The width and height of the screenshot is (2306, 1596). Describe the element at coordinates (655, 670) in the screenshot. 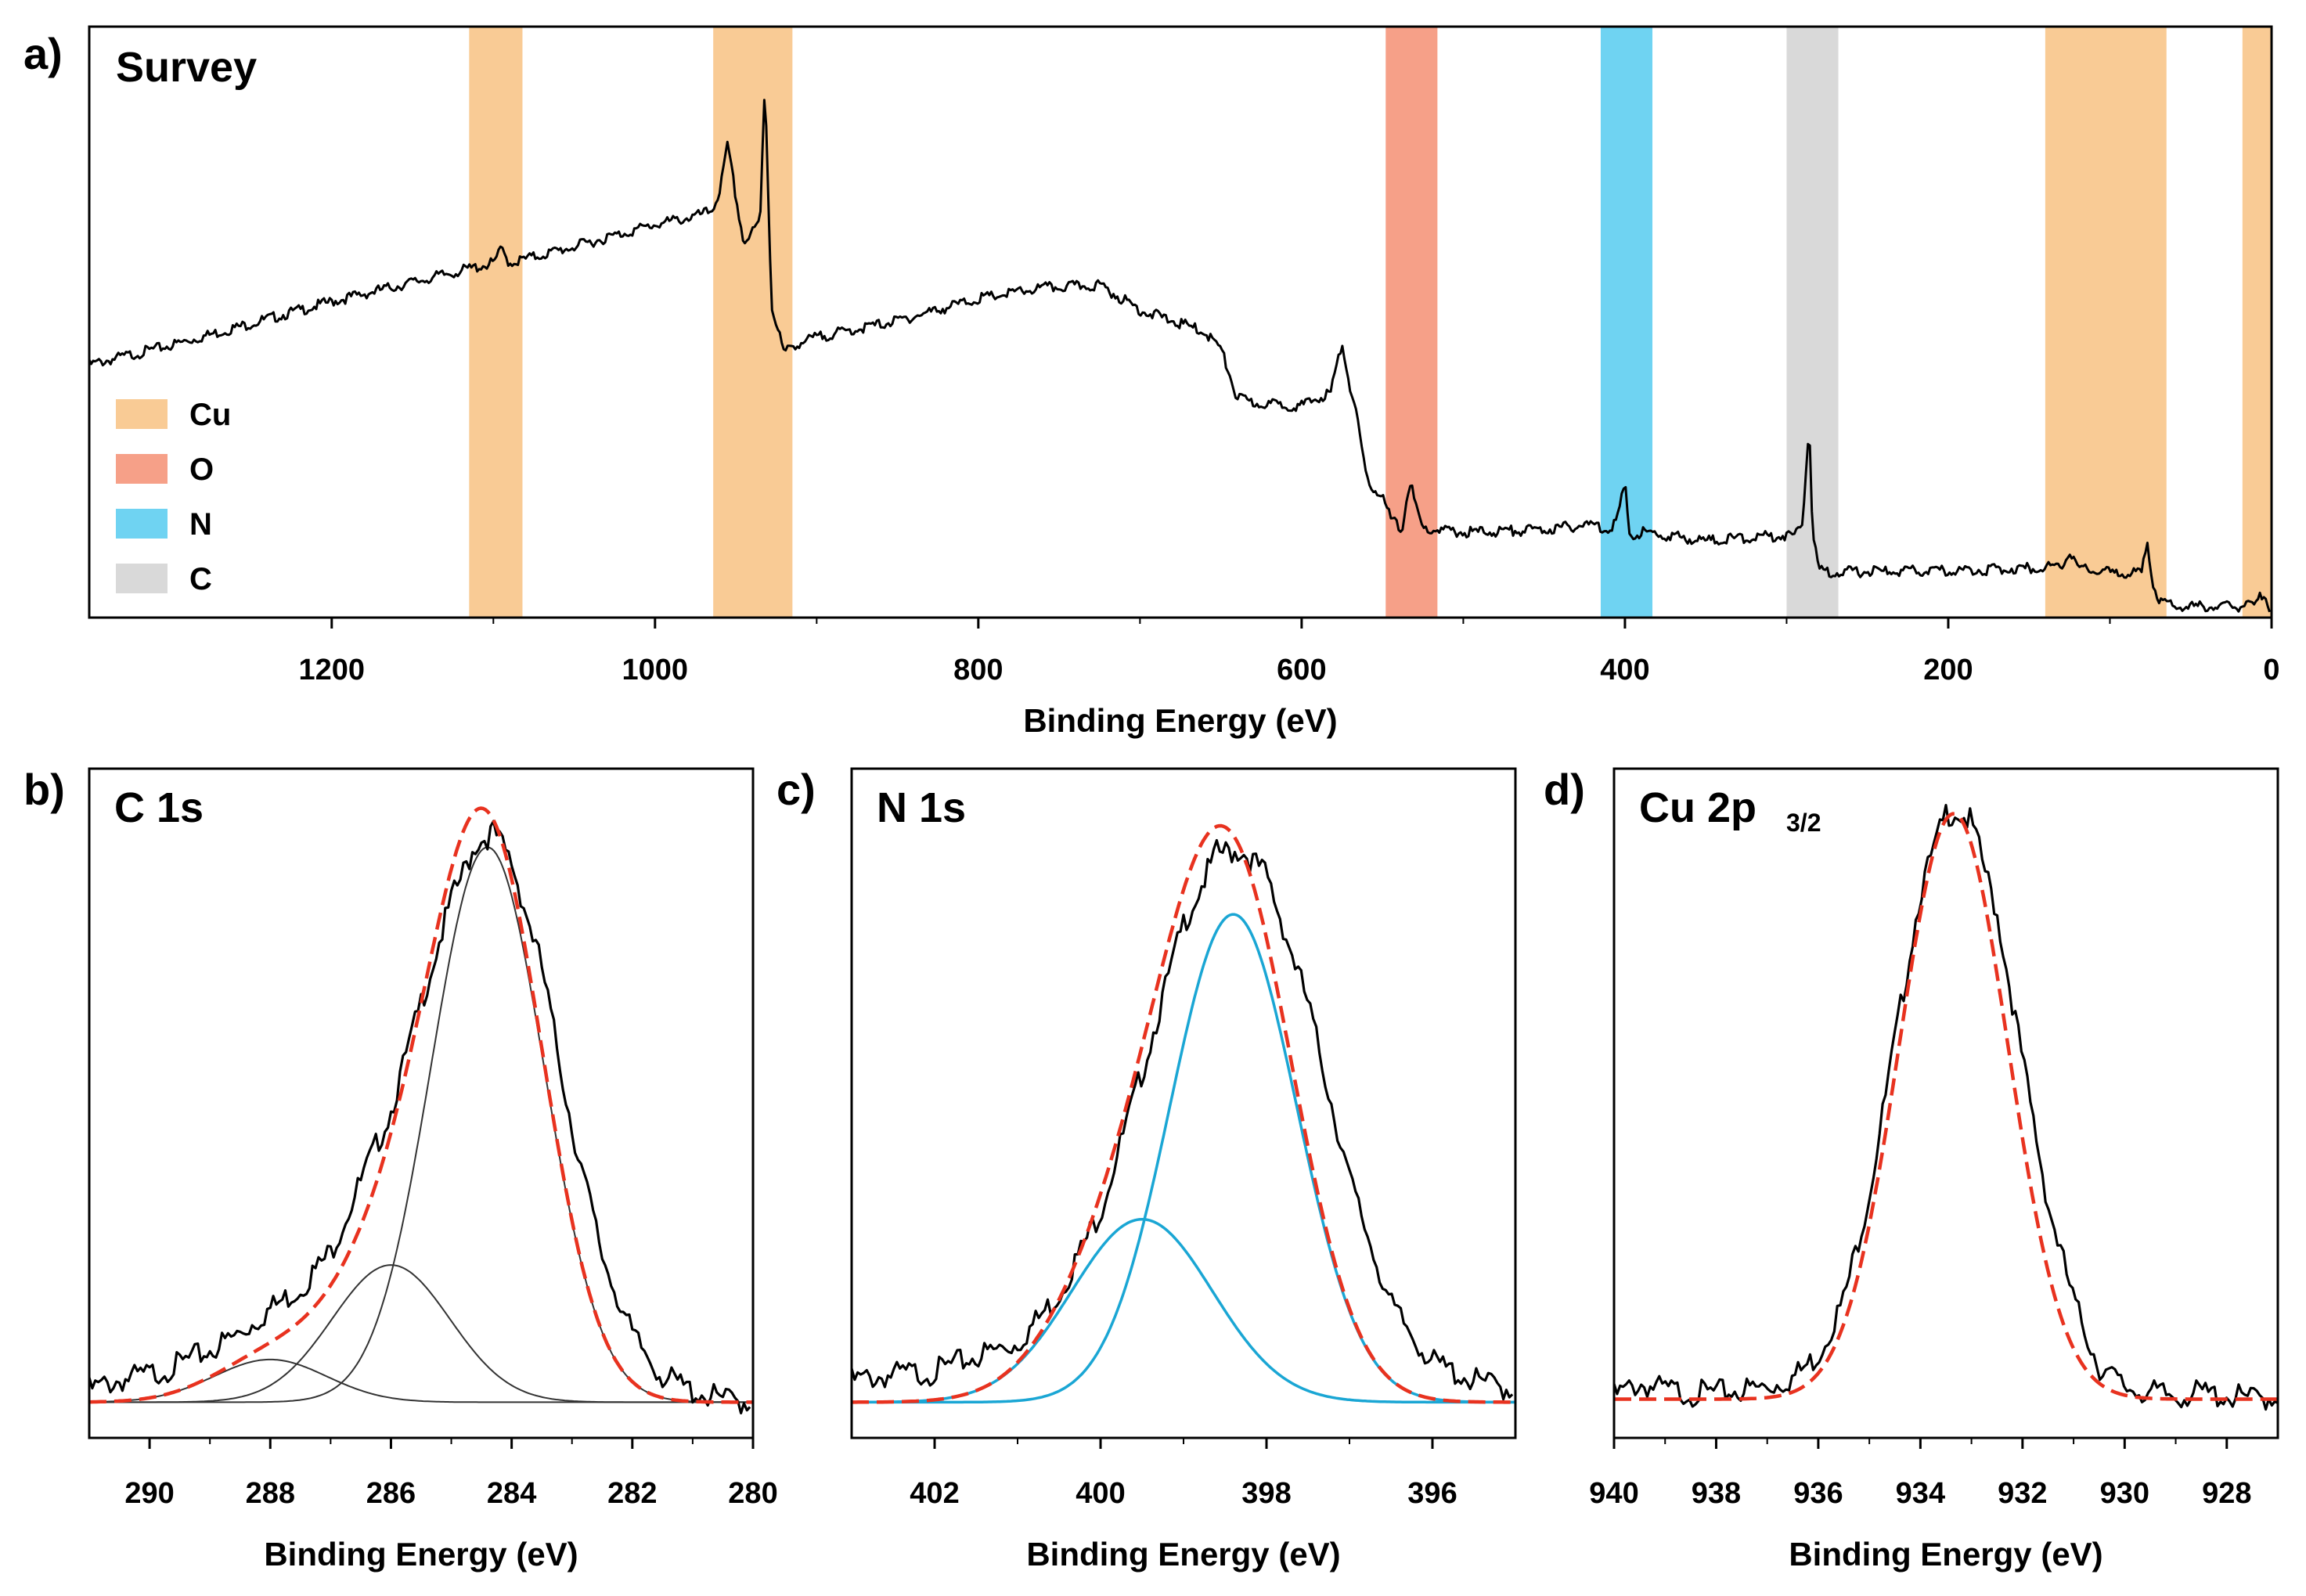

I see `x-tick-label: 1000` at that location.